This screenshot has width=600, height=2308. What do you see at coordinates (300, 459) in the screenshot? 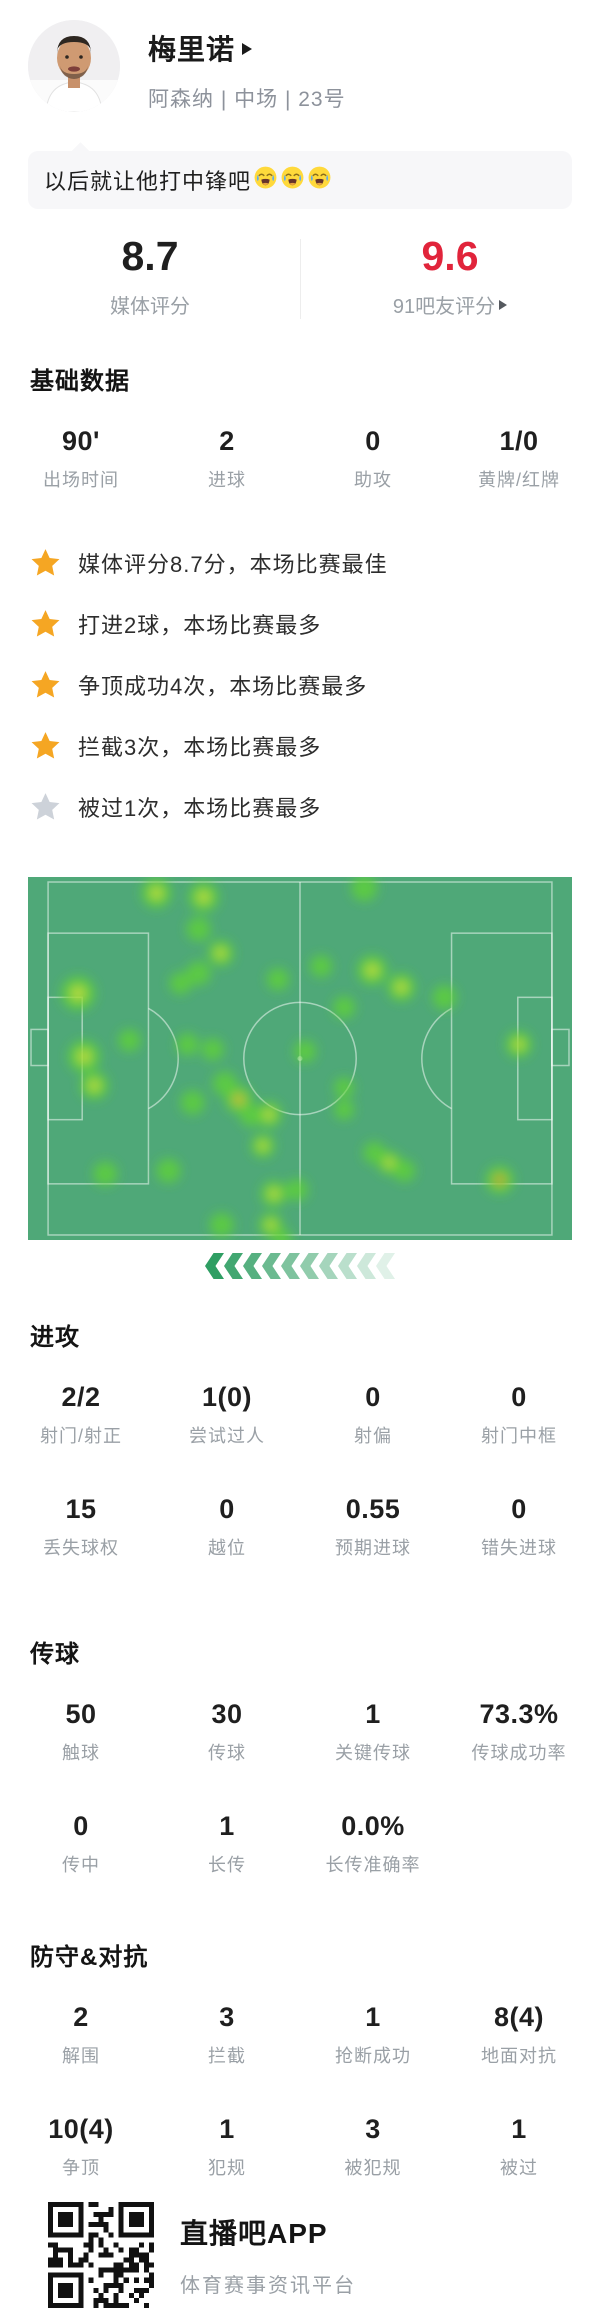
I see `basic-stats-grid: 90' 出场时间 2 进球 0 助攻 1/0 黄牌/红牌` at bounding box center [300, 459].